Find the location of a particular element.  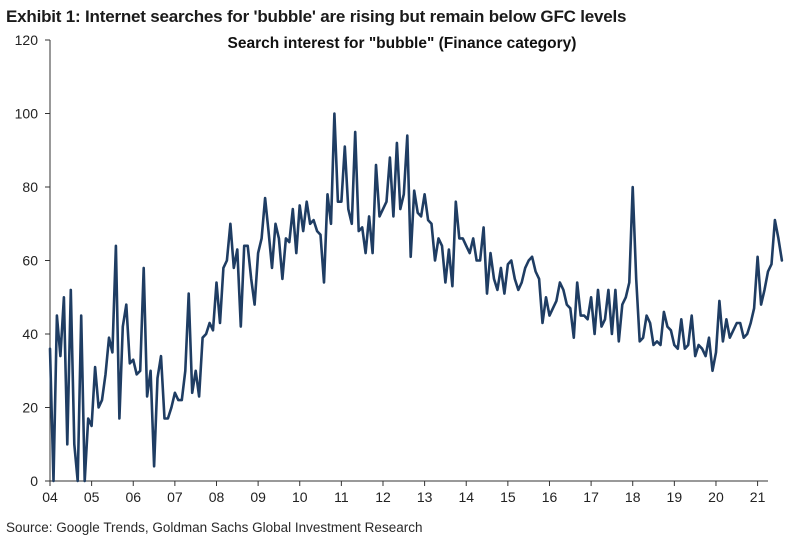

x-tick-label: 16 is located at coordinates (550, 497).